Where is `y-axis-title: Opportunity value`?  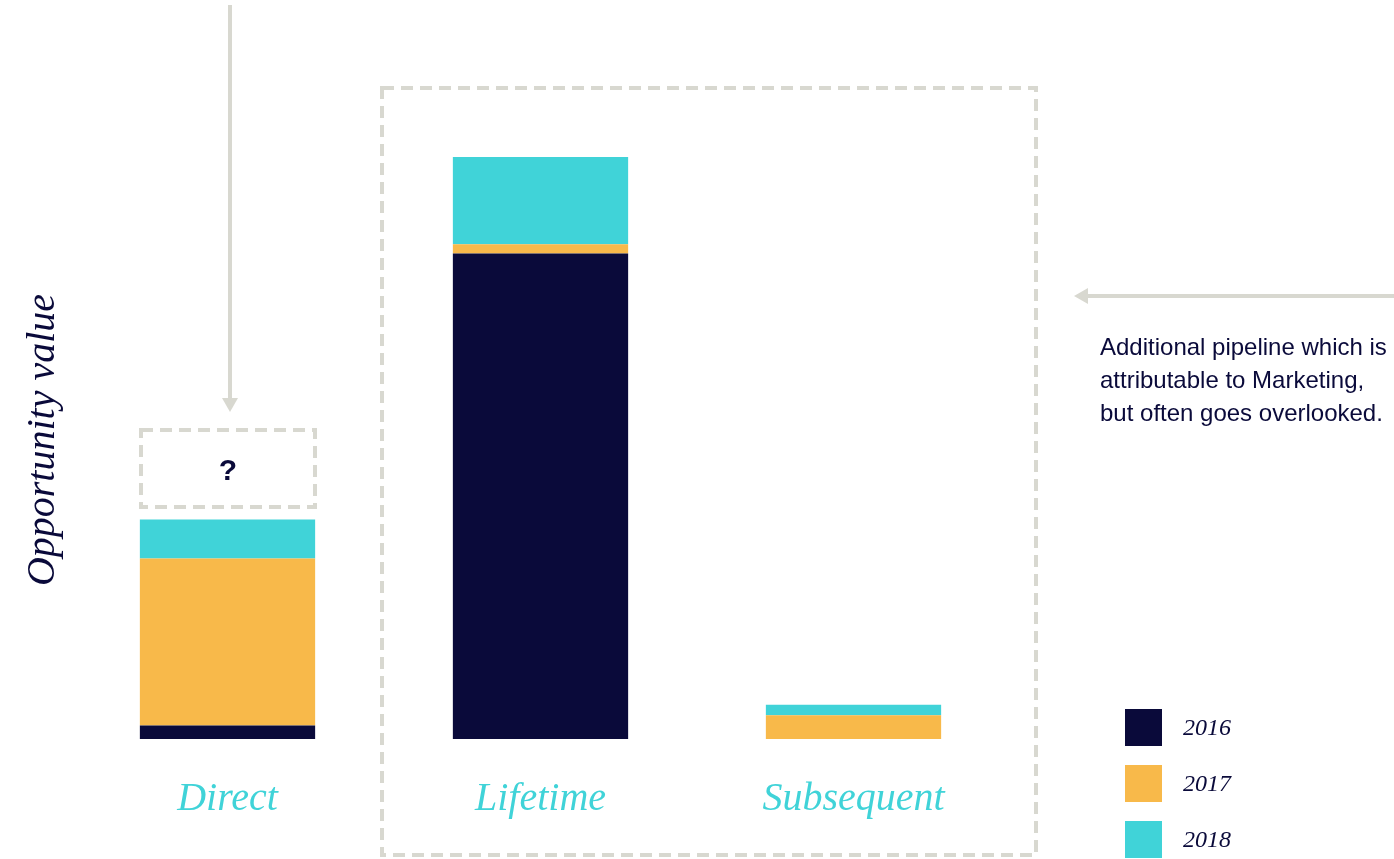 y-axis-title: Opportunity value is located at coordinates (40, 440).